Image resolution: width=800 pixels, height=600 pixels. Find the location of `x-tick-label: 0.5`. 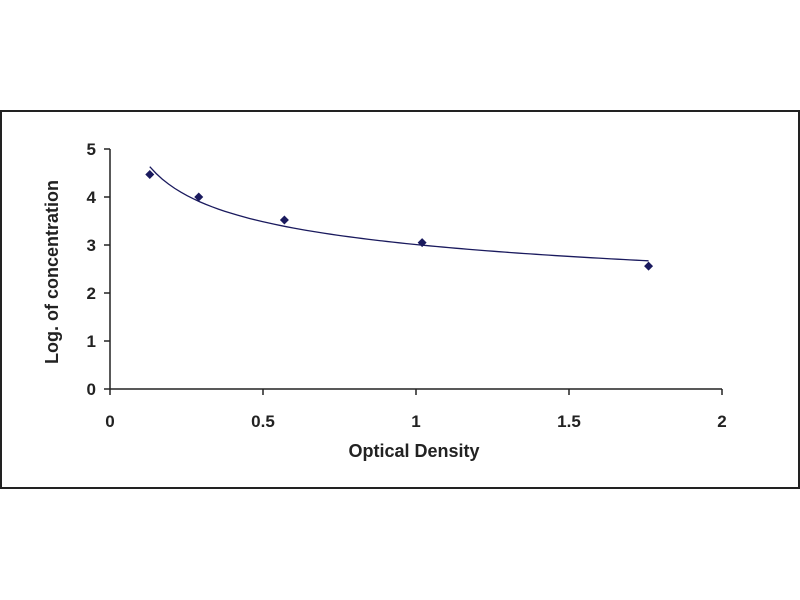

x-tick-label: 0.5 is located at coordinates (263, 421).